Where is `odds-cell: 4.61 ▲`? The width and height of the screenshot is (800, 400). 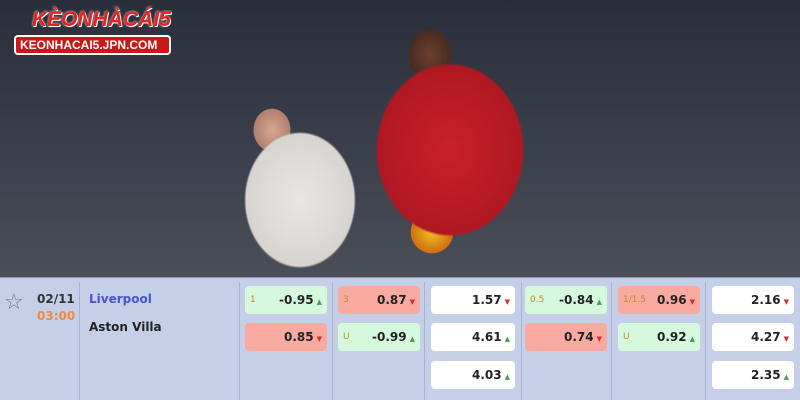
odds-cell: 4.61 ▲ is located at coordinates (473, 337).